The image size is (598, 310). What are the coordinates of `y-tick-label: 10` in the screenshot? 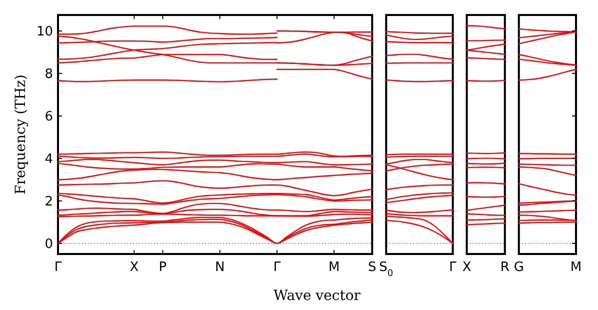 It's located at (44, 32).